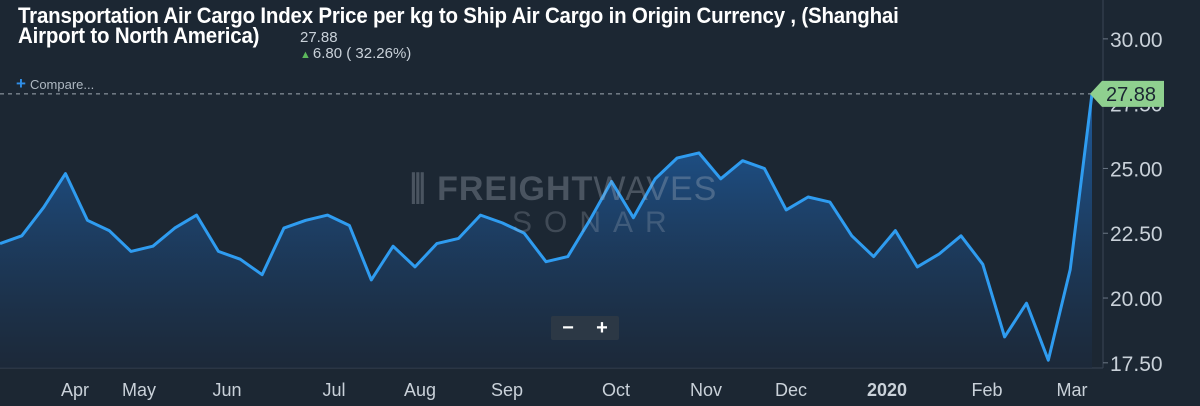 The image size is (1200, 406). What do you see at coordinates (1136, 364) in the screenshot?
I see `y-tick-label: 17.50` at bounding box center [1136, 364].